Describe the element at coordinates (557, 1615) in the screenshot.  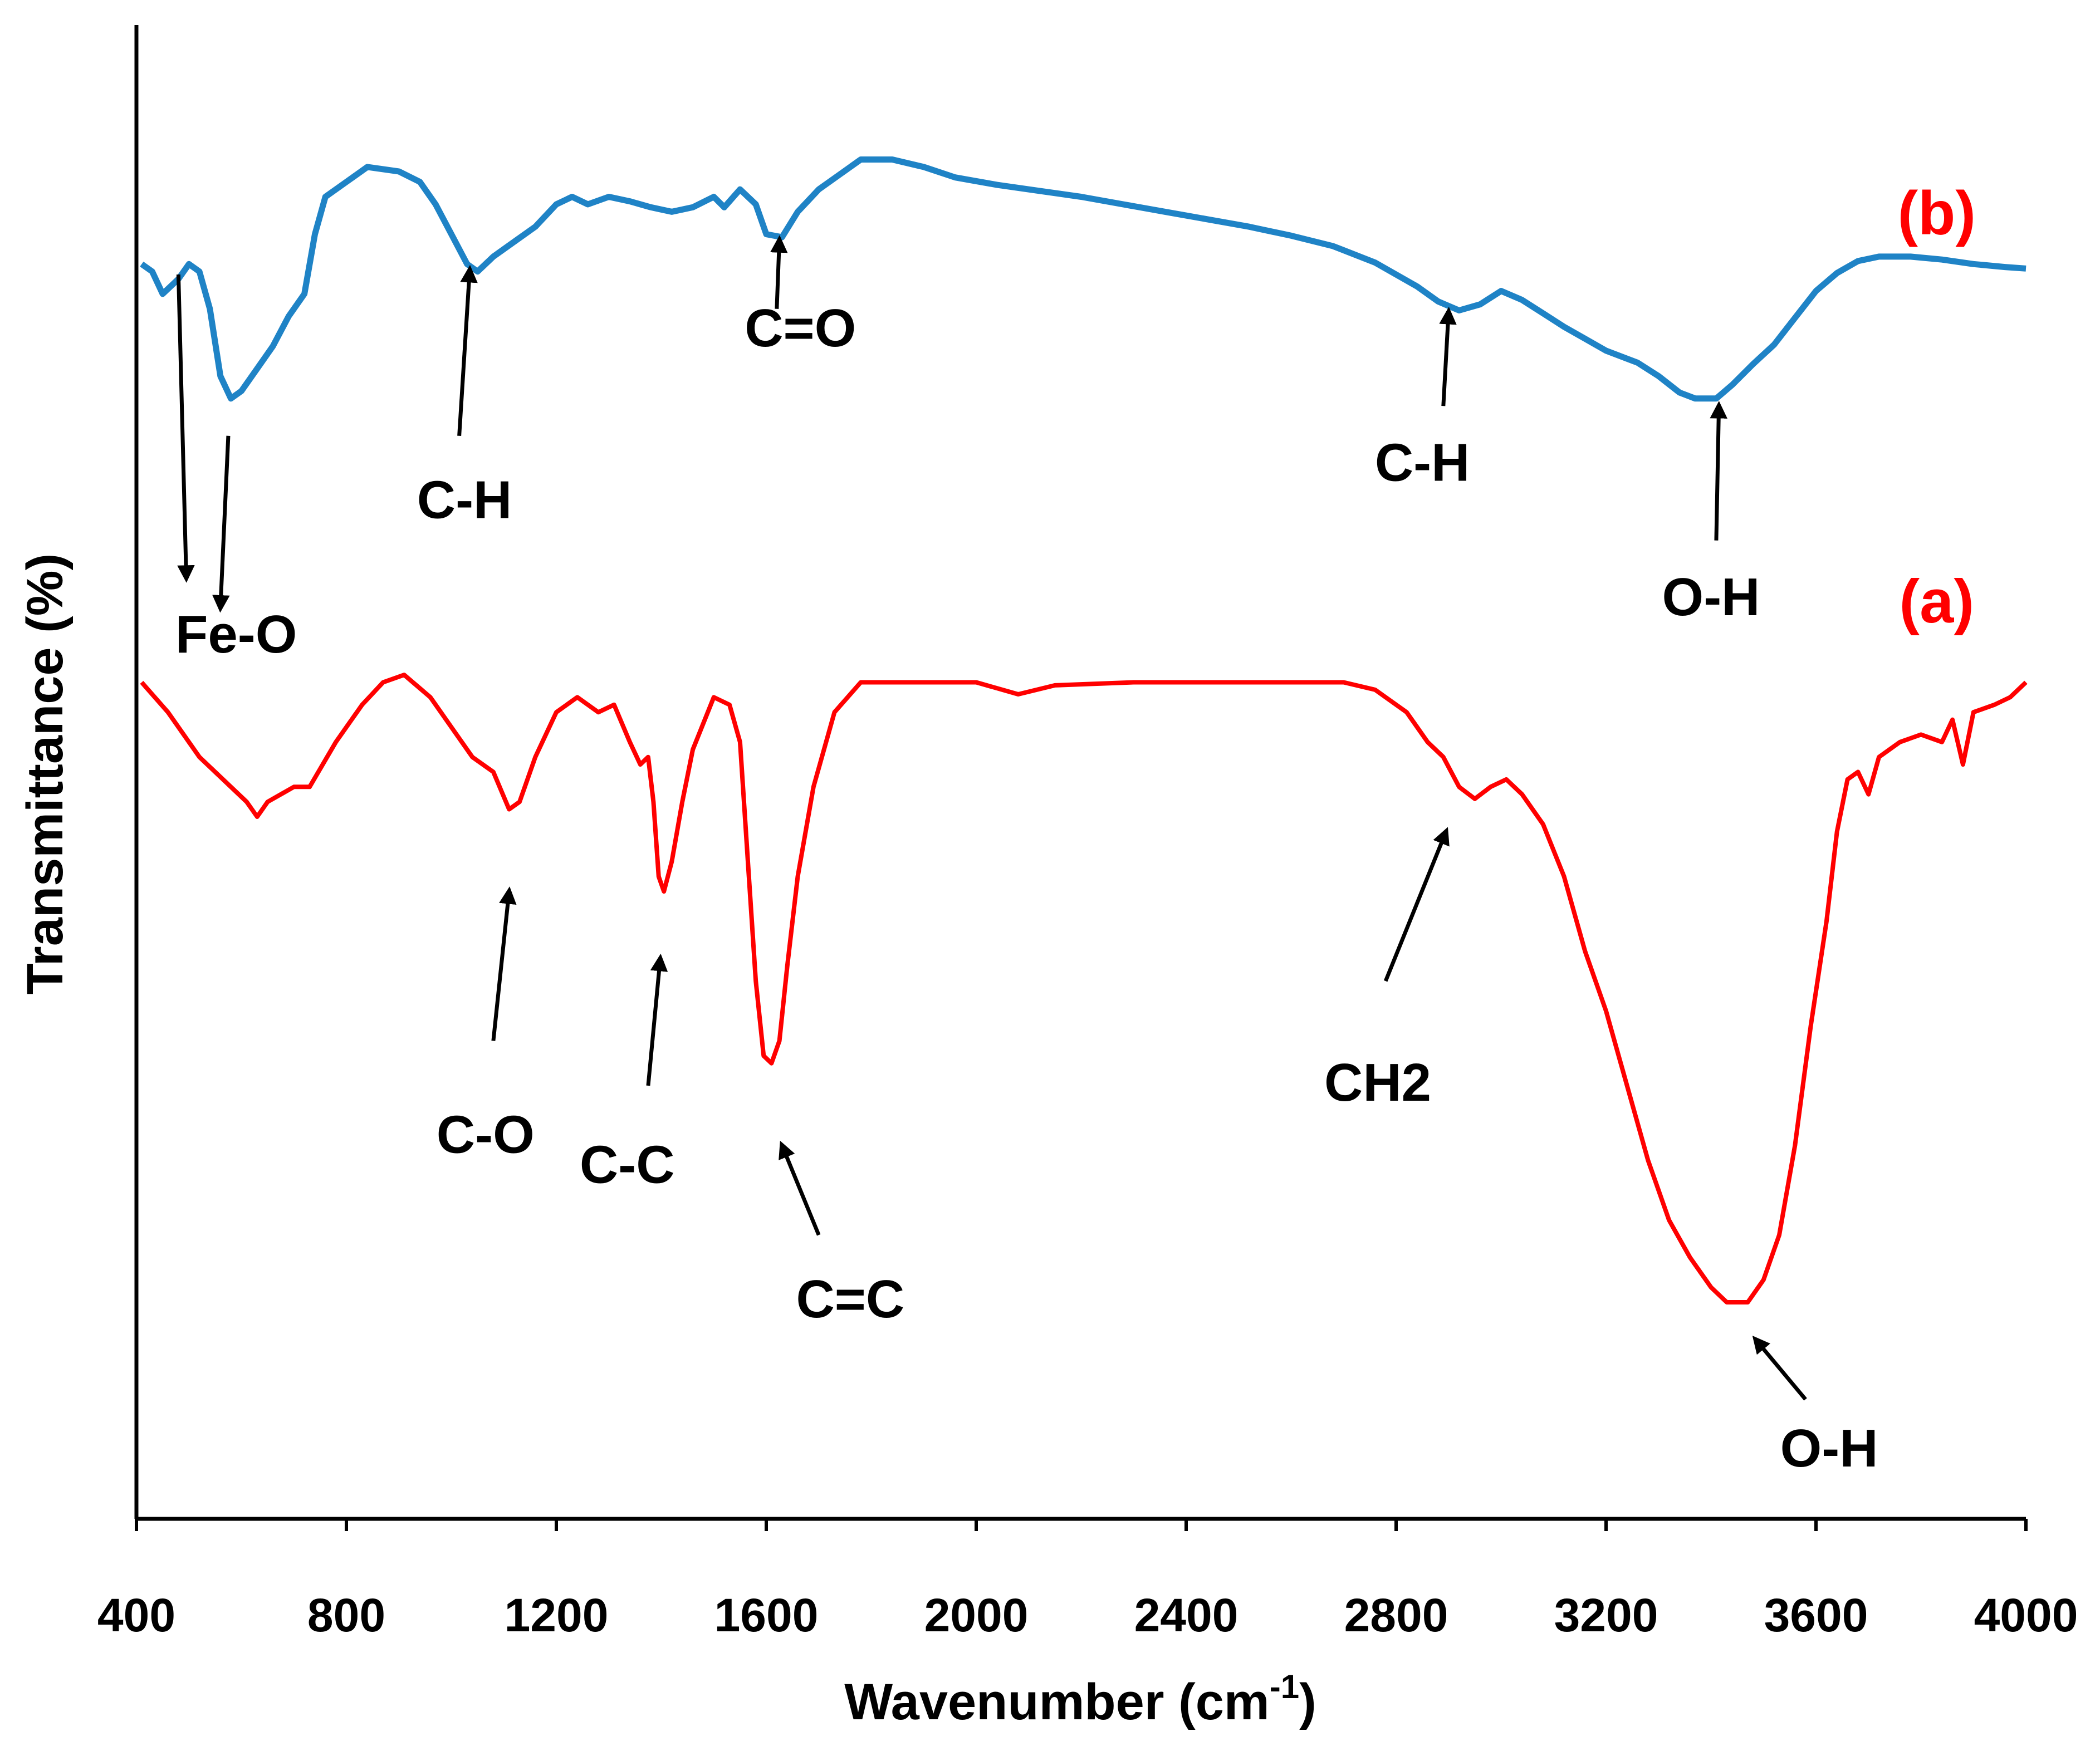
I see `x-tick-label: 1200` at that location.